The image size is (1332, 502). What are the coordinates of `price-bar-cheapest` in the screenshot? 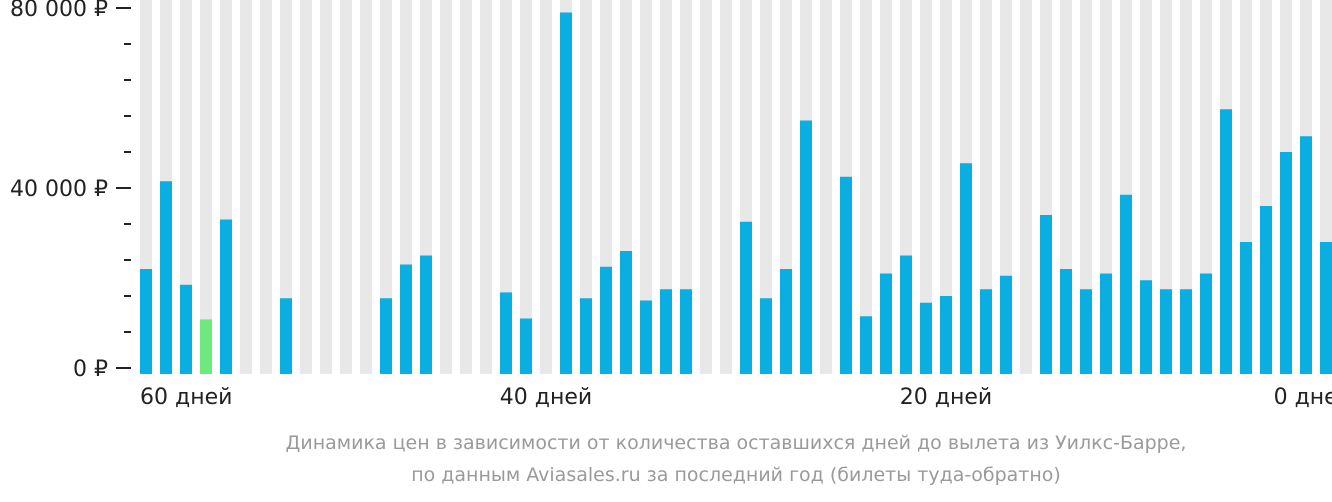 It's located at (206, 346).